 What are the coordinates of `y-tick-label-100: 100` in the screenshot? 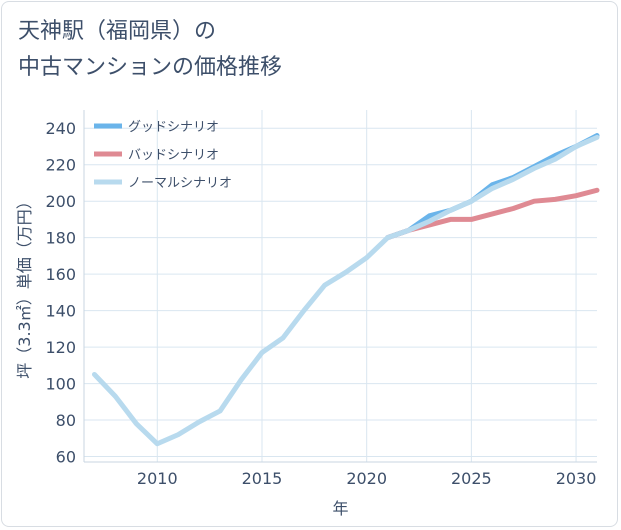 It's located at (60, 384).